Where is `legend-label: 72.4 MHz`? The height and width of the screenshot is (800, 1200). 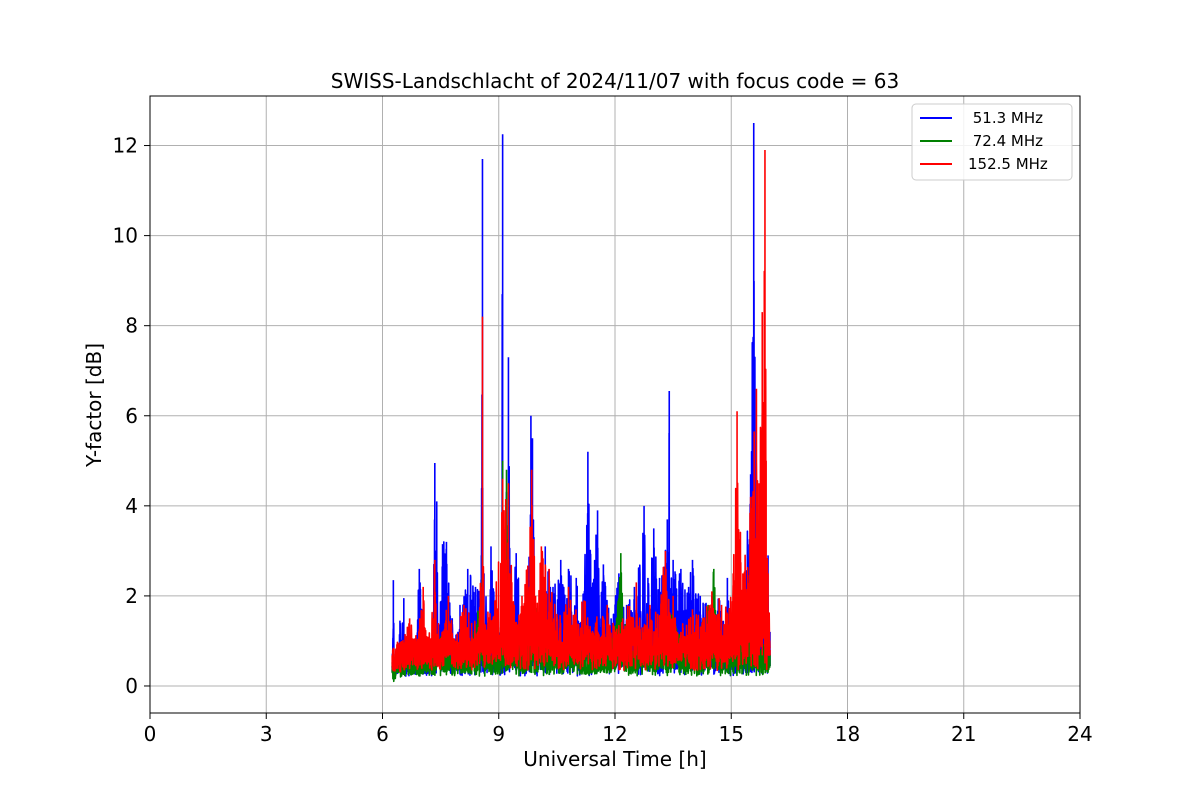
legend-label: 72.4 MHz is located at coordinates (1005, 141).